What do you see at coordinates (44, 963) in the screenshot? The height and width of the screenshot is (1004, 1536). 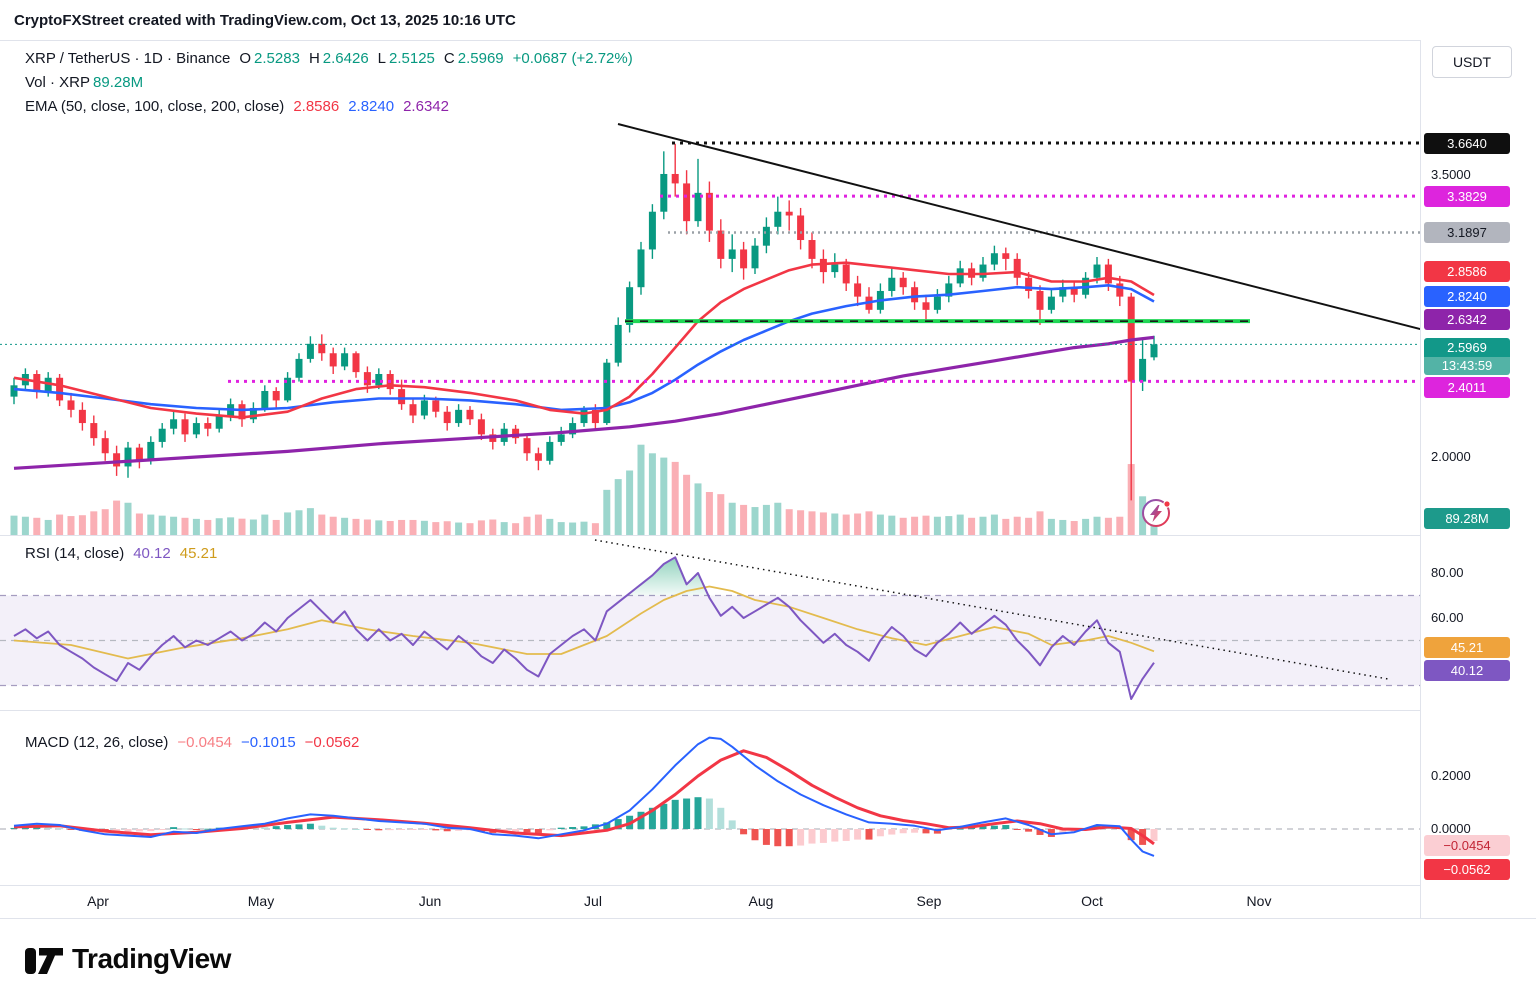 I see `tradingview-logo-icon` at bounding box center [44, 963].